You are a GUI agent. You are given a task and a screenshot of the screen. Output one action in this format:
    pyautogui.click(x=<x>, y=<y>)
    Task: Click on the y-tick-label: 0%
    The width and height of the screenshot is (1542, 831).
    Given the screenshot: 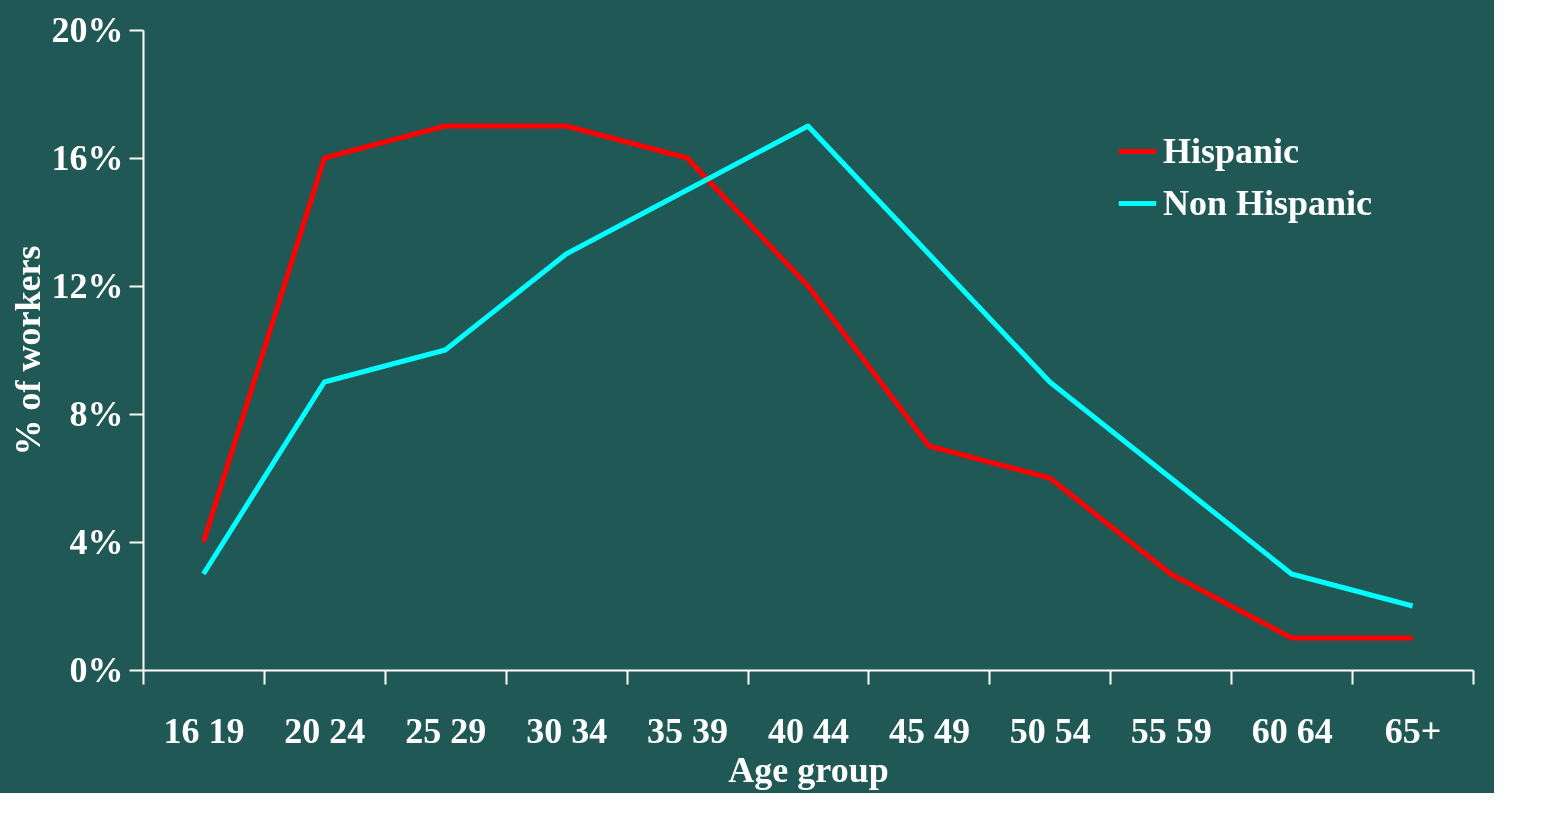 What is the action you would take?
    pyautogui.click(x=96, y=669)
    